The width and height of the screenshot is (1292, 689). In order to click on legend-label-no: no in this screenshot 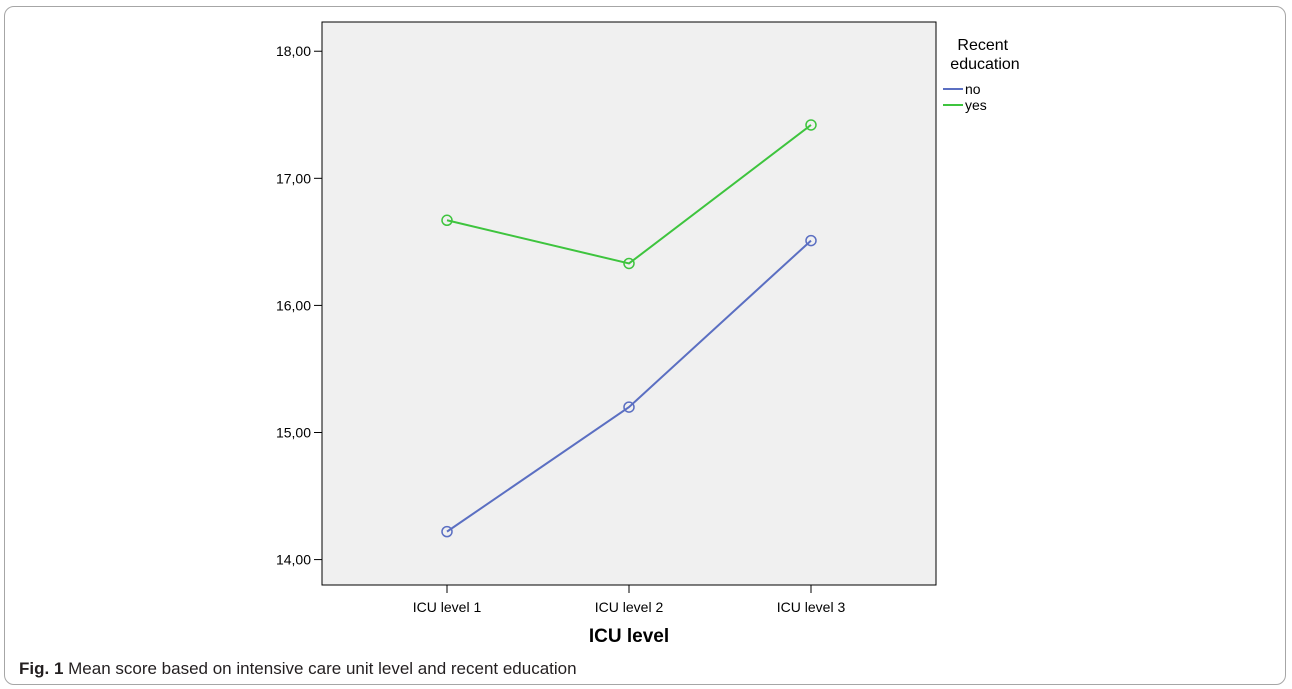, I will do `click(973, 89)`.